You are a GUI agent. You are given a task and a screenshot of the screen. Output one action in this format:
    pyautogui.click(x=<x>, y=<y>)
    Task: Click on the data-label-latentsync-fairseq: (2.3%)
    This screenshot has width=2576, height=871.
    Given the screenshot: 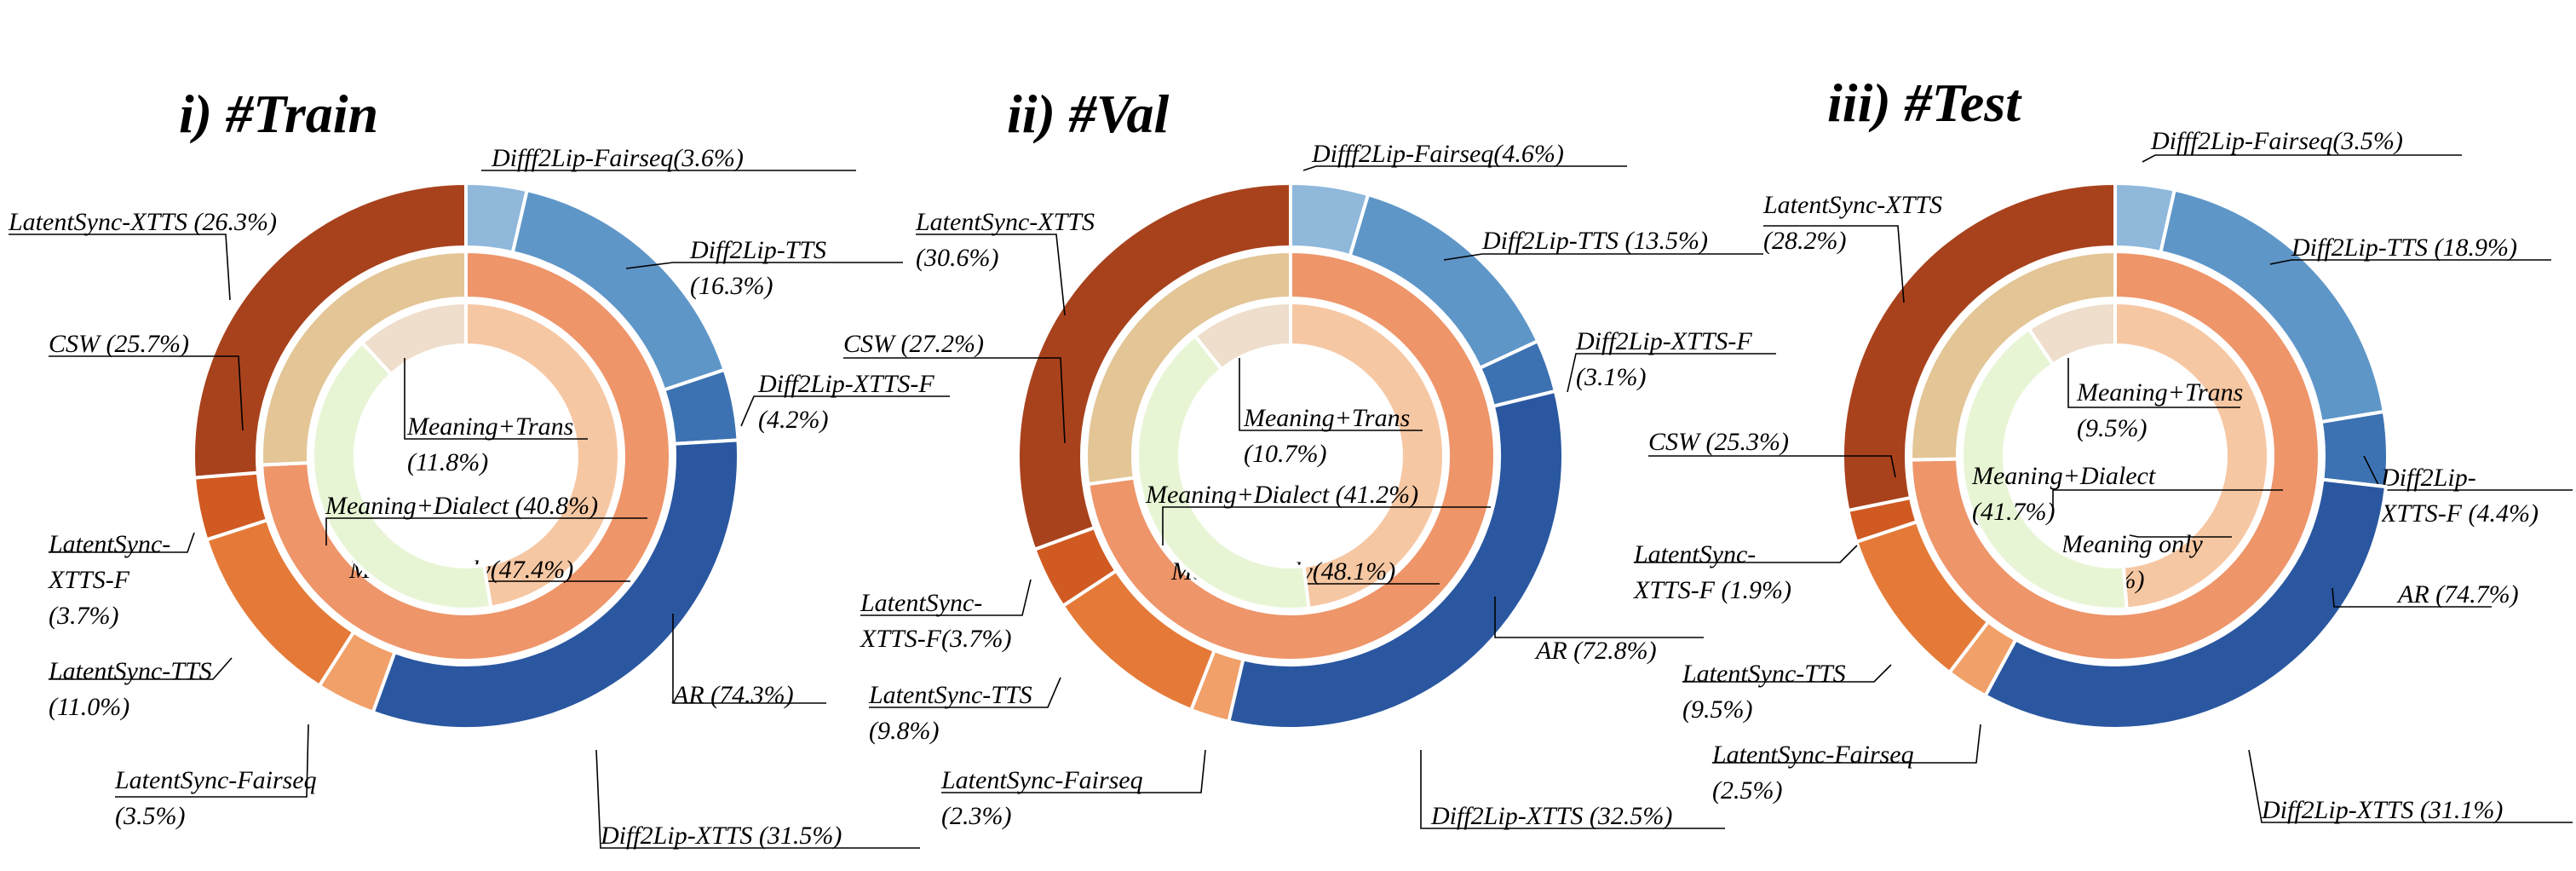 What is the action you would take?
    pyautogui.click(x=976, y=816)
    